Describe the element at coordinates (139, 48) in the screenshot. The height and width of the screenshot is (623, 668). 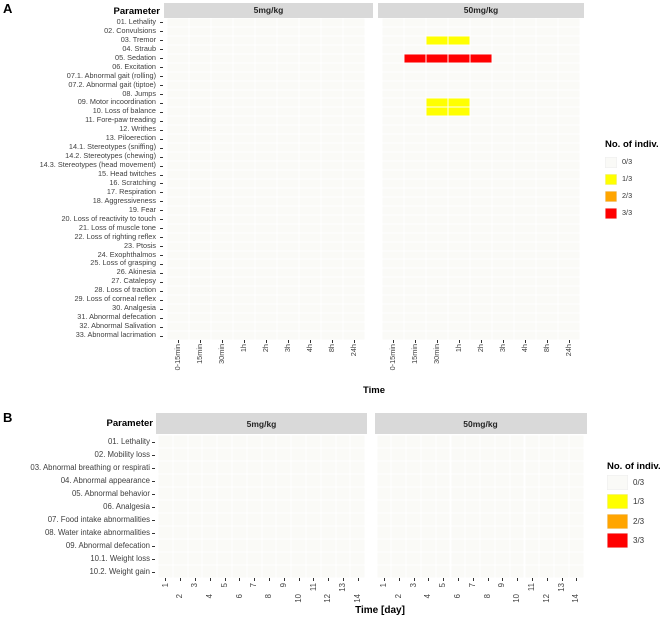
I see `row-label: 04. Straub` at that location.